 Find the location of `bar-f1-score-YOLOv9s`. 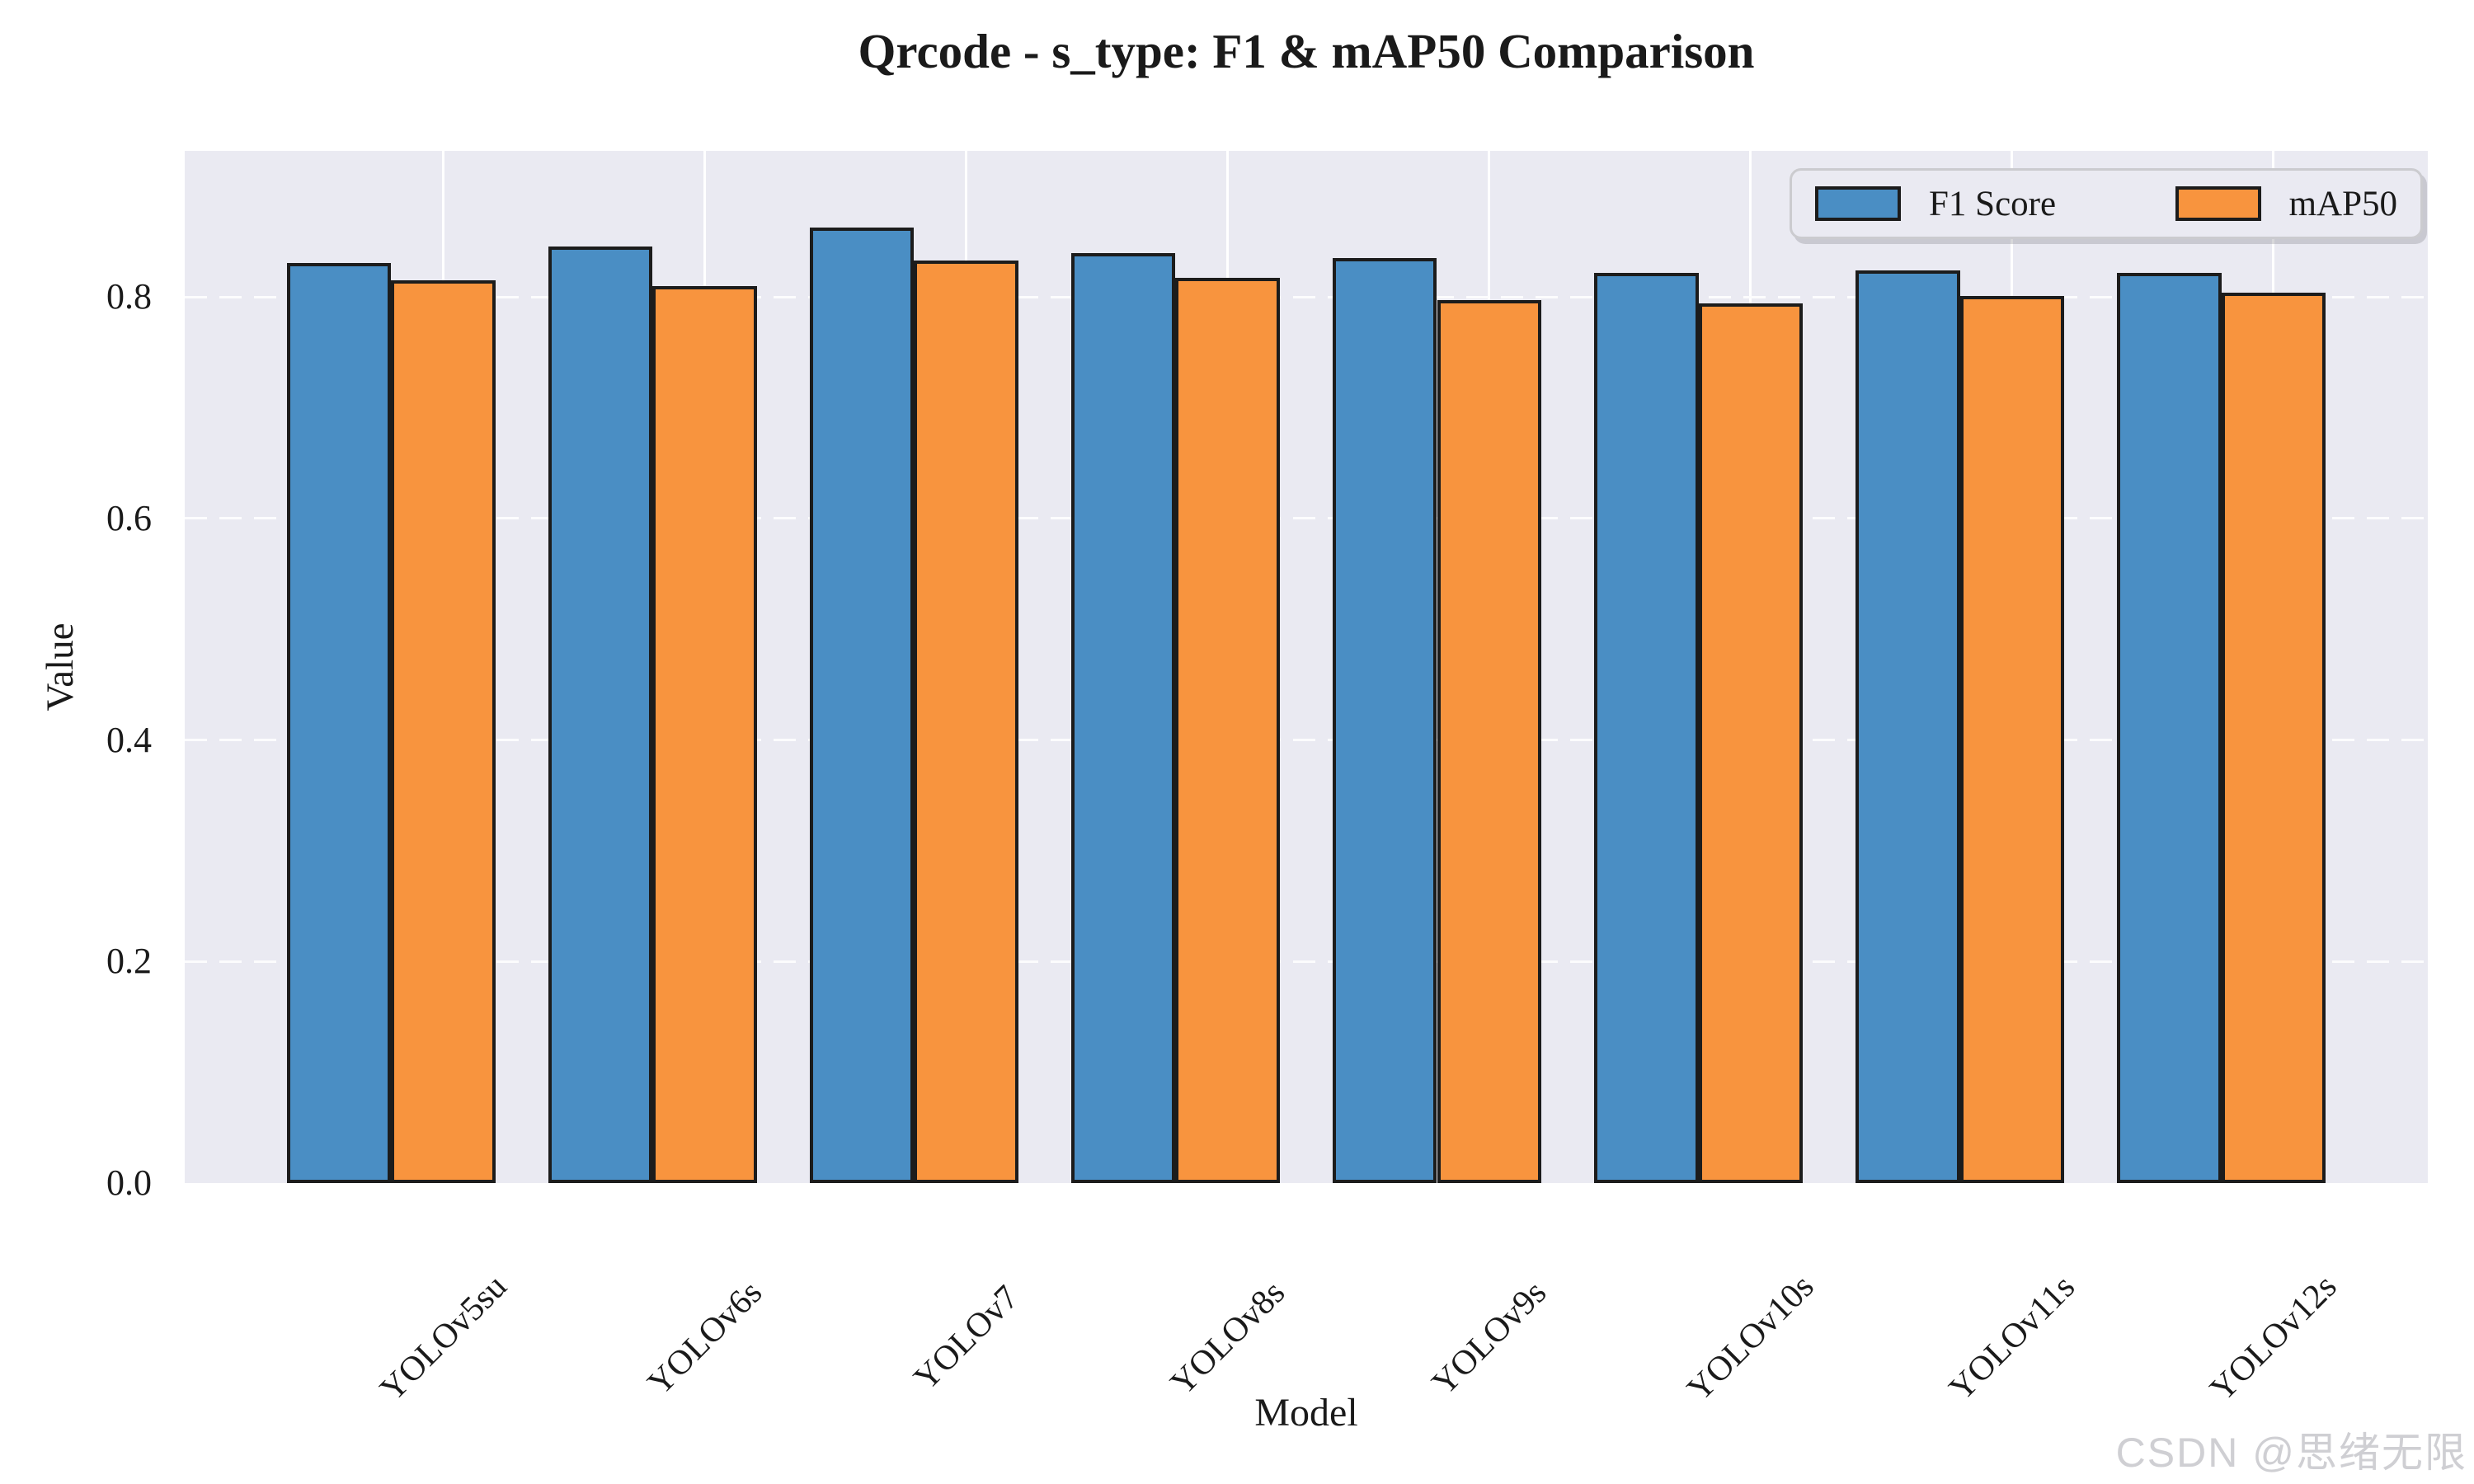

bar-f1-score-YOLOv9s is located at coordinates (1384, 720).